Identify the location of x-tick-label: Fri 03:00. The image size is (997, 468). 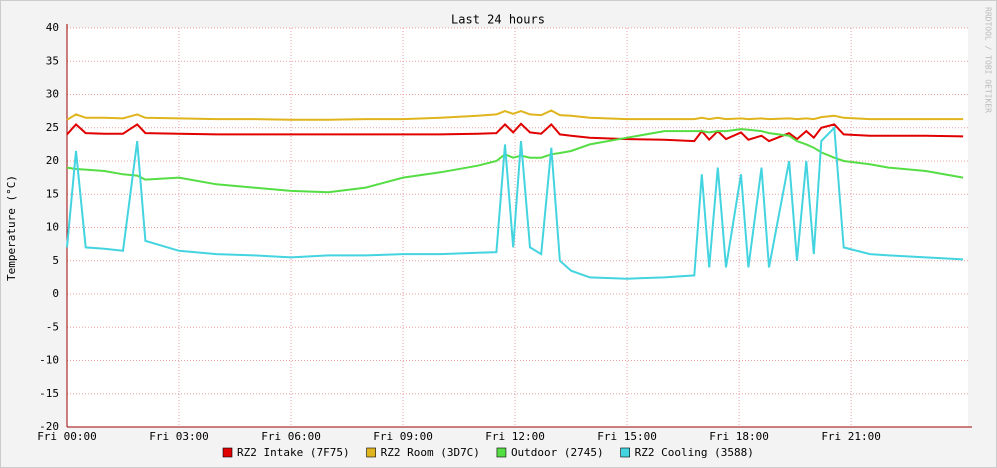
(179, 436).